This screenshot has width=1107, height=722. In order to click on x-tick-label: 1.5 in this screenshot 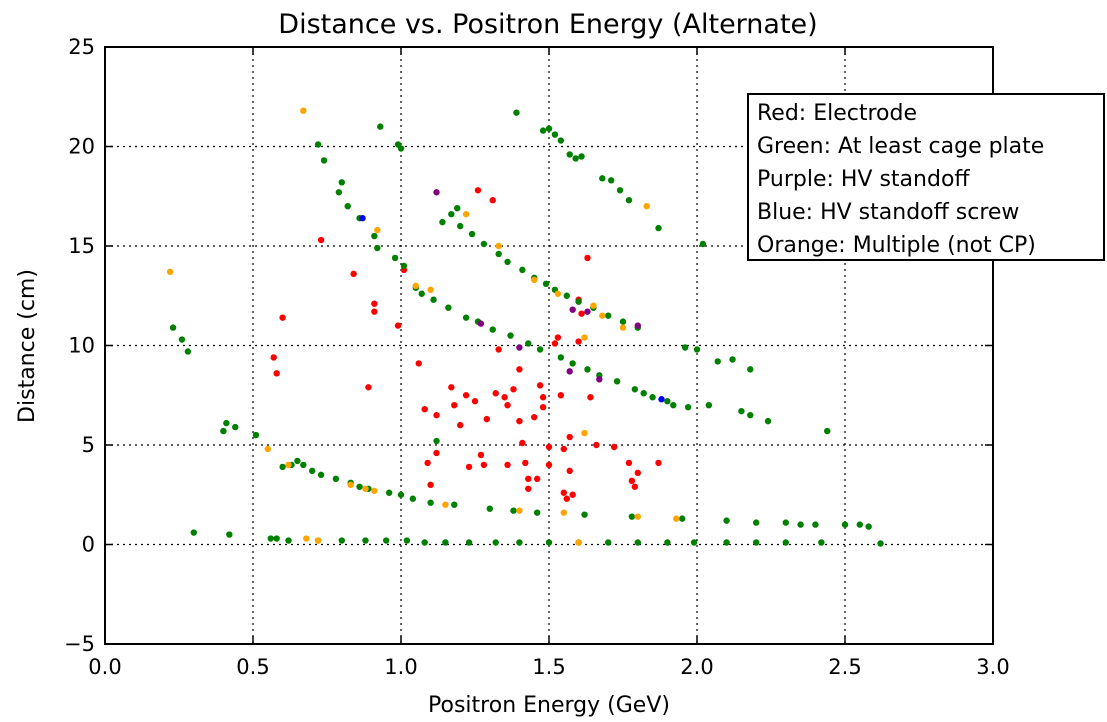, I will do `click(548, 667)`.